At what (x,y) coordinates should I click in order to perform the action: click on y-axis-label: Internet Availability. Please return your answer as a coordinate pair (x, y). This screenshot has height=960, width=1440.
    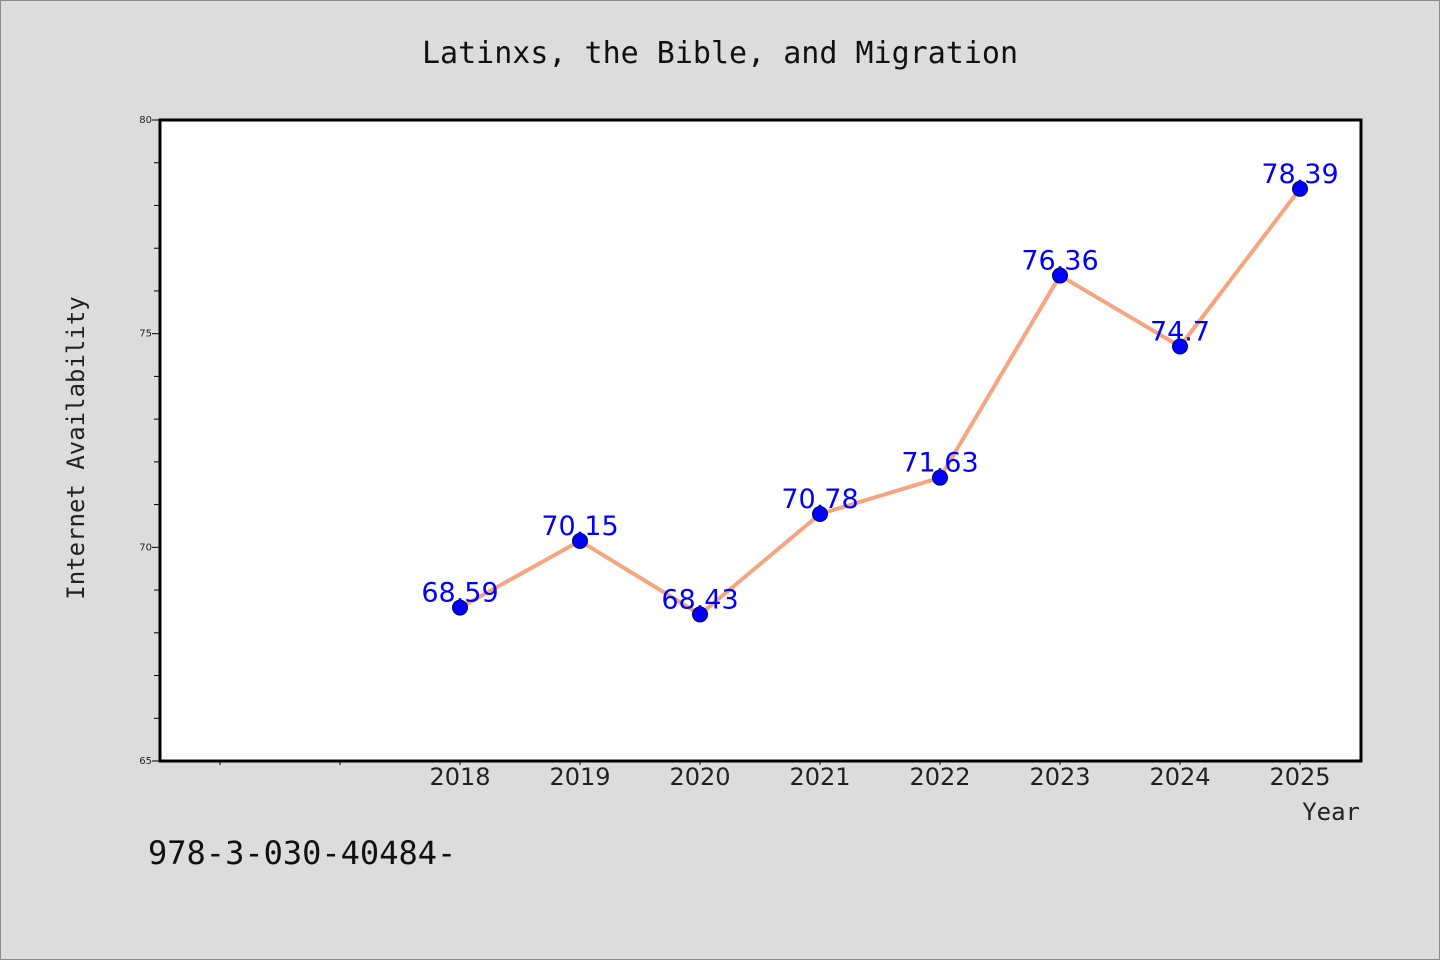
    Looking at the image, I should click on (76, 447).